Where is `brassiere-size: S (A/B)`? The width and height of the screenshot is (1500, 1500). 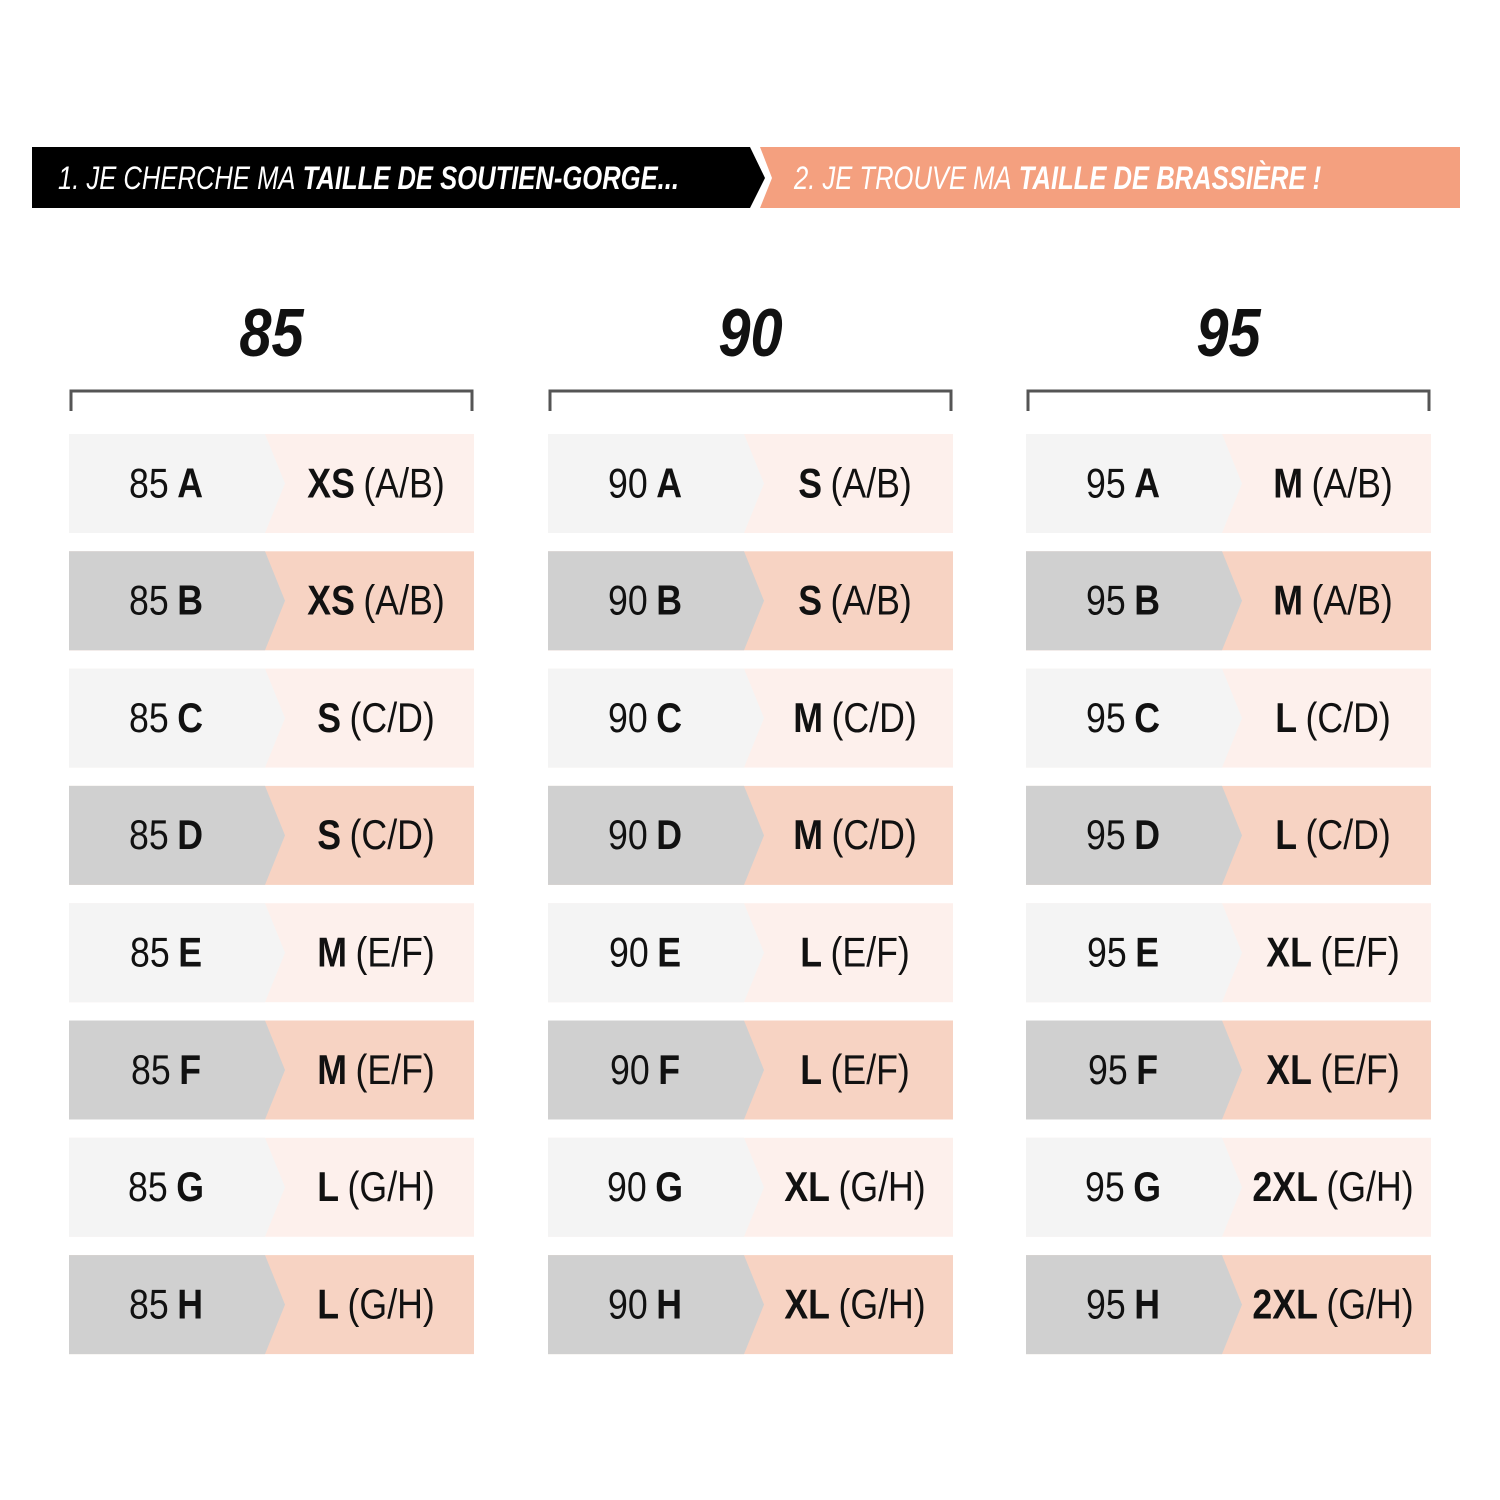 brassiere-size: S (A/B) is located at coordinates (855, 601).